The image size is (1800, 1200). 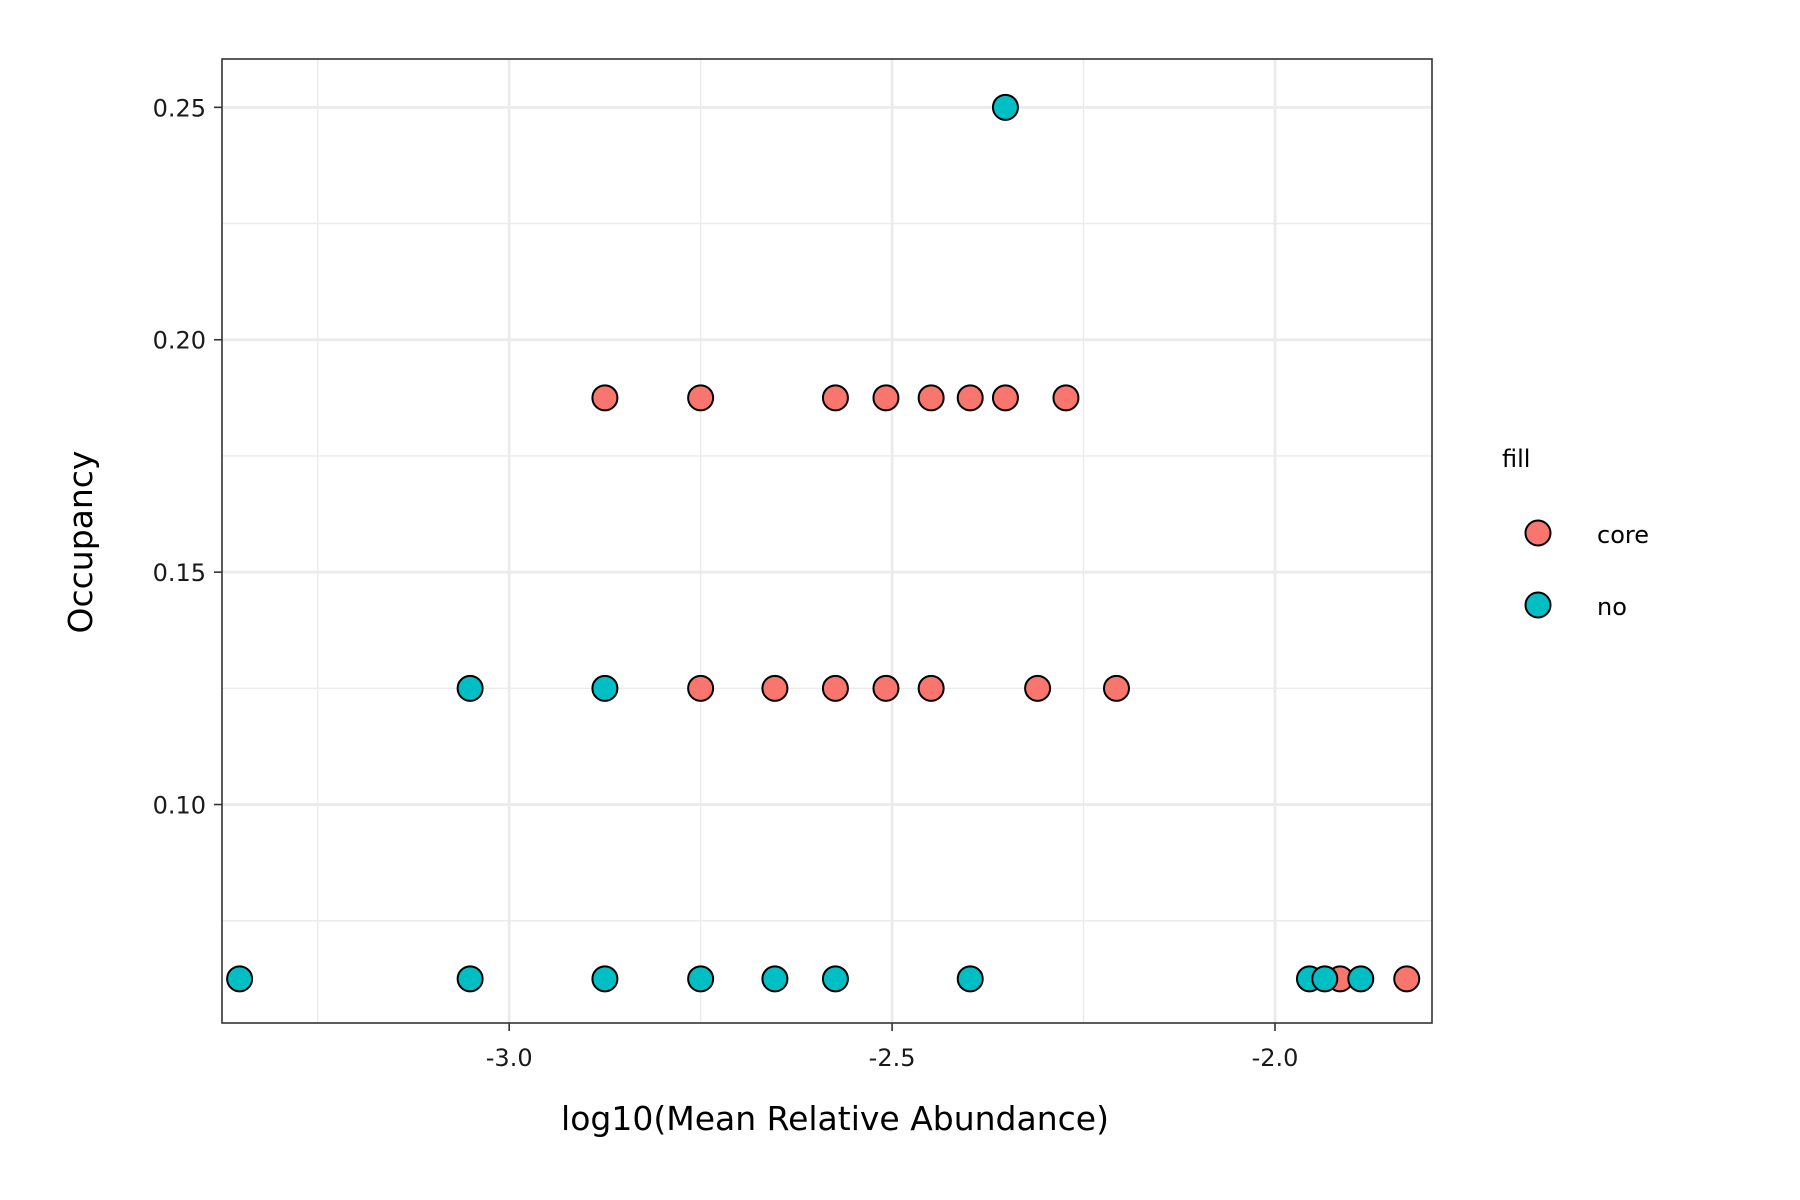 What do you see at coordinates (187, 457) in the screenshot?
I see `y-axis-ticks: 0.10 0.15 0.20 0.25` at bounding box center [187, 457].